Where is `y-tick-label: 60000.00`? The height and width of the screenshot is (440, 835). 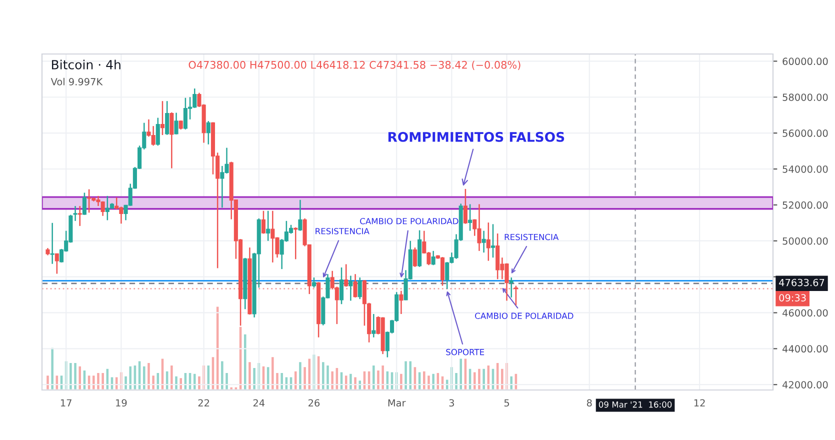 y-tick-label: 60000.00 is located at coordinates (805, 62).